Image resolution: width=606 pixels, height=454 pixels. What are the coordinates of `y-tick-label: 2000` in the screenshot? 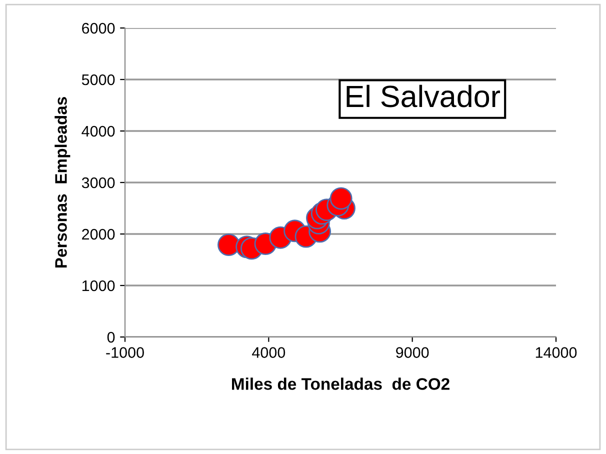 It's located at (98, 234).